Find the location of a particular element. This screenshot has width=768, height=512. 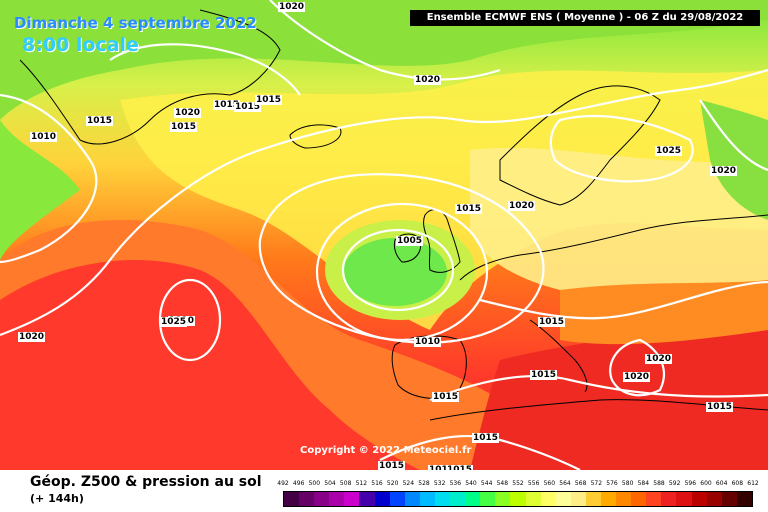

forecast-time: 8:00 locale is located at coordinates (80, 45).